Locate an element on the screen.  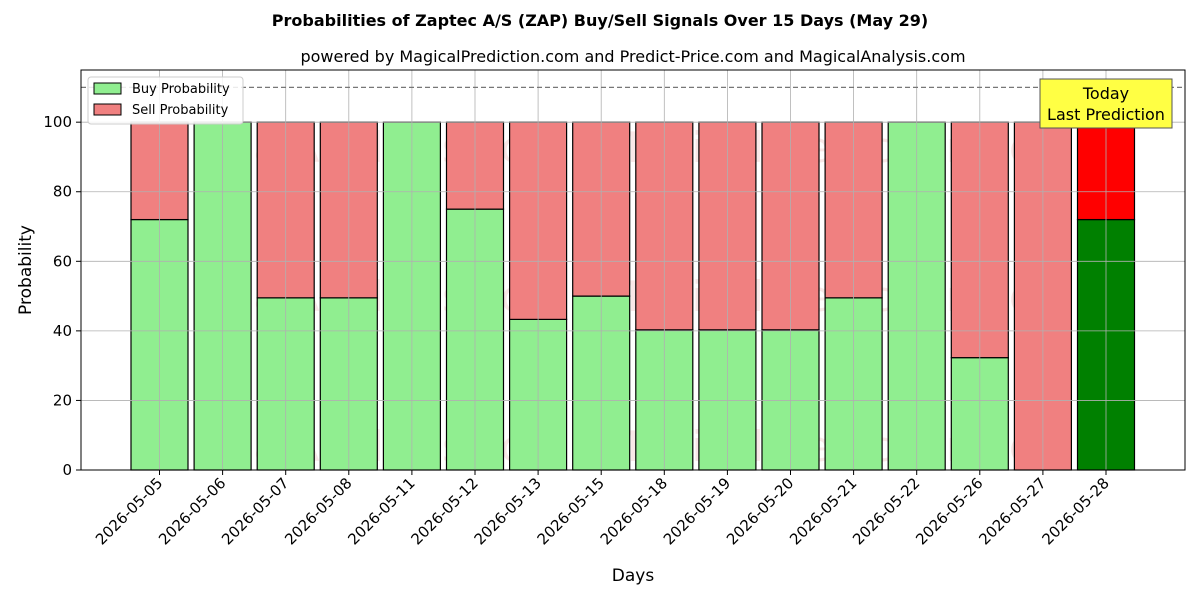
legend-label-buy: Buy Probability is located at coordinates (181, 89).